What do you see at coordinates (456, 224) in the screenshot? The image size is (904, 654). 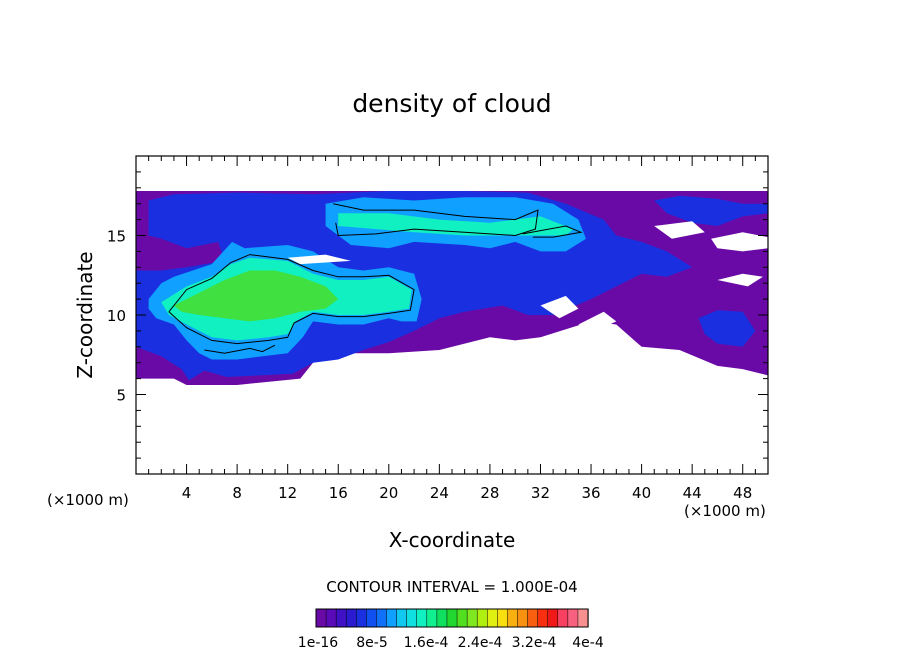 I see `level-1.2e-4-region-1` at bounding box center [456, 224].